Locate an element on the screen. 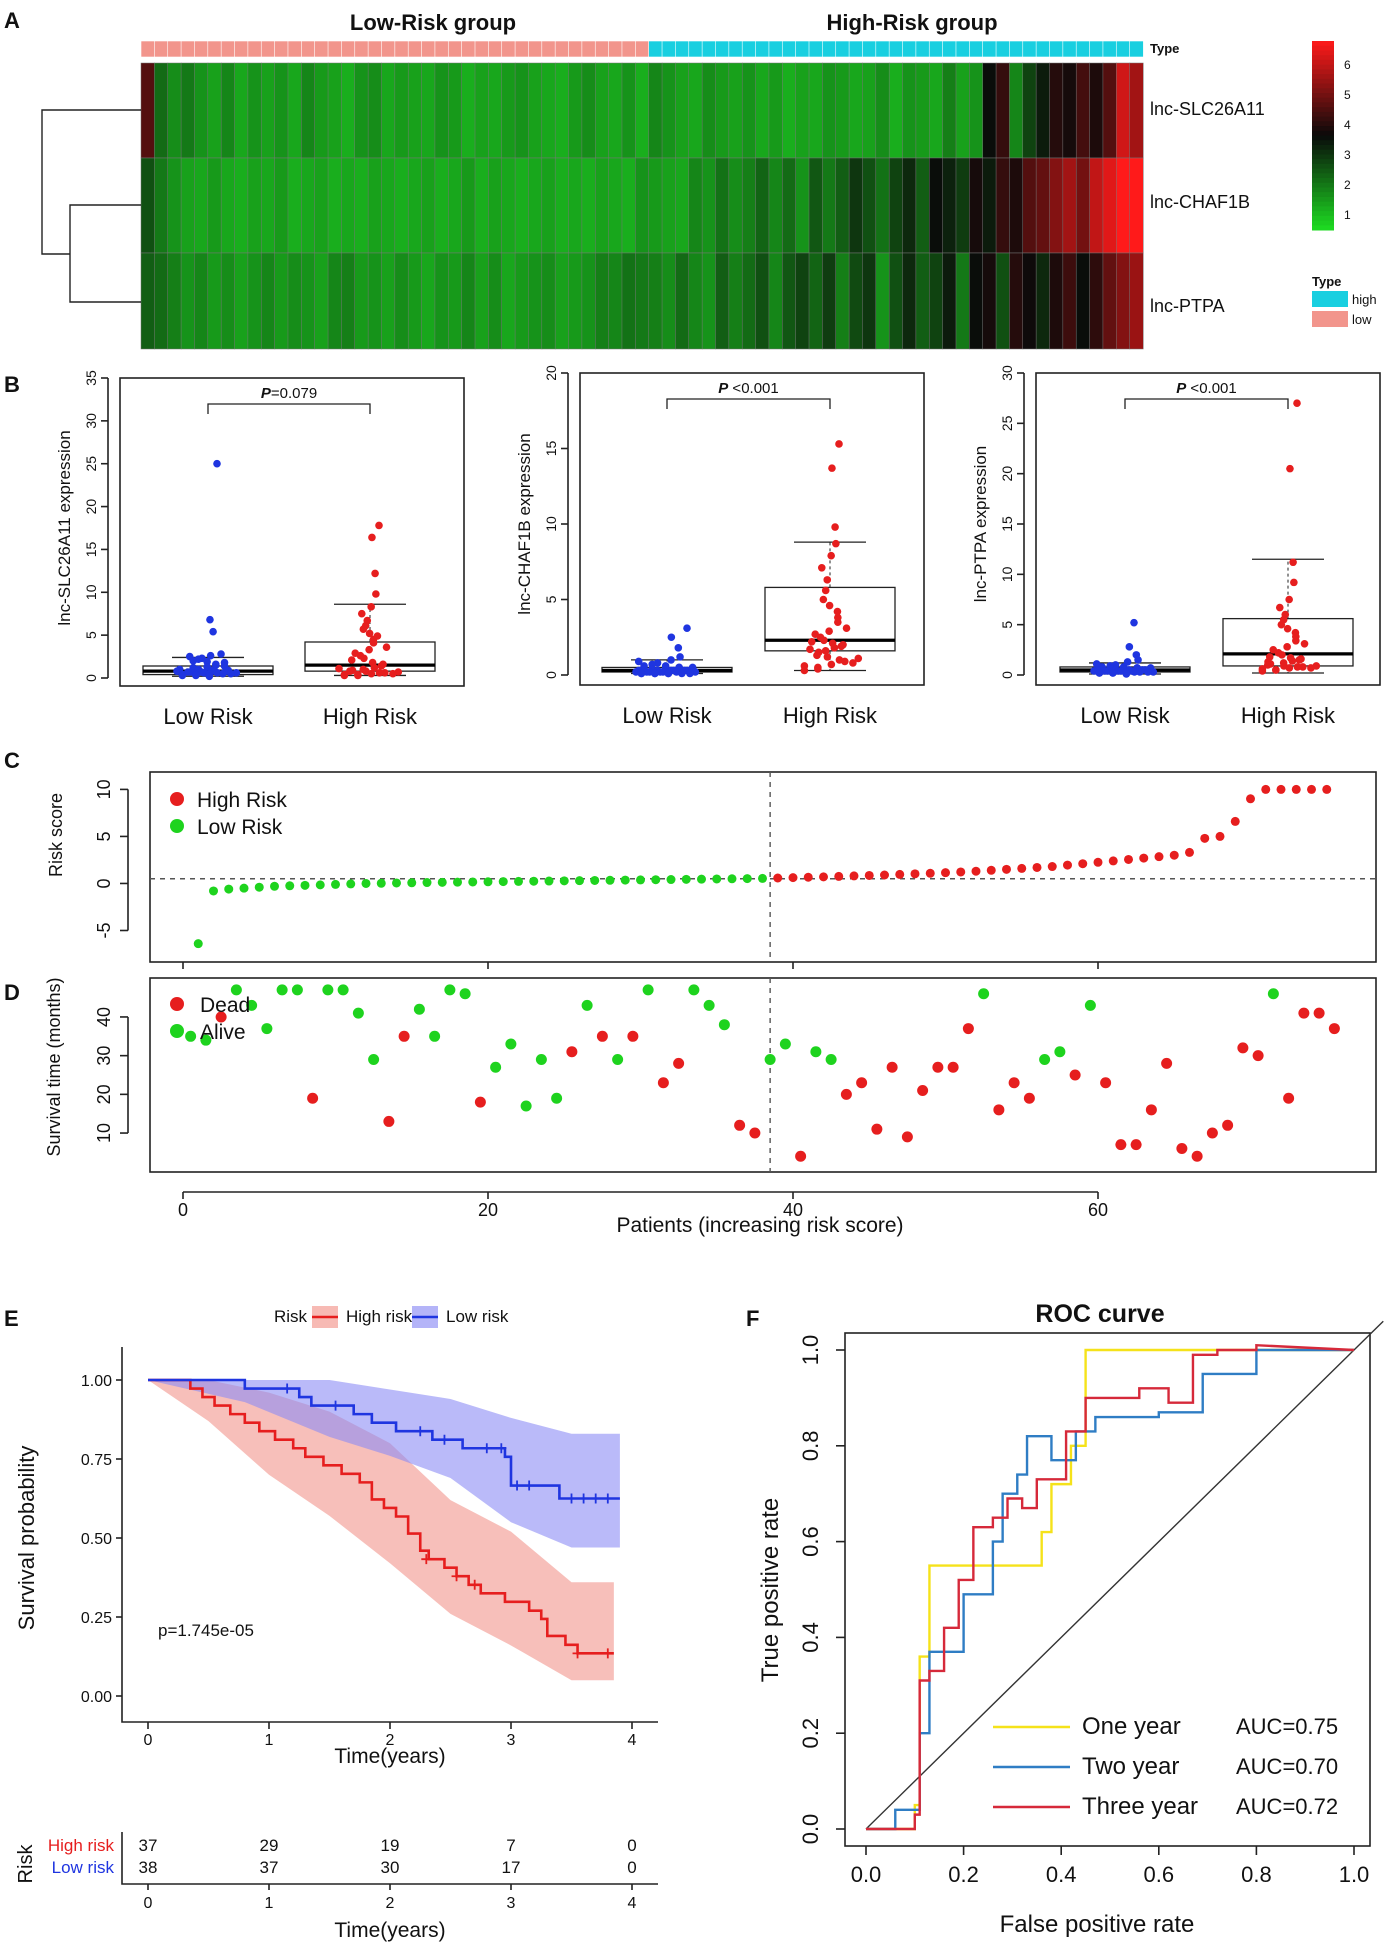 Image resolution: width=1385 pixels, height=1947 pixels. heatmap-legend-swatch-high is located at coordinates (1330, 299).